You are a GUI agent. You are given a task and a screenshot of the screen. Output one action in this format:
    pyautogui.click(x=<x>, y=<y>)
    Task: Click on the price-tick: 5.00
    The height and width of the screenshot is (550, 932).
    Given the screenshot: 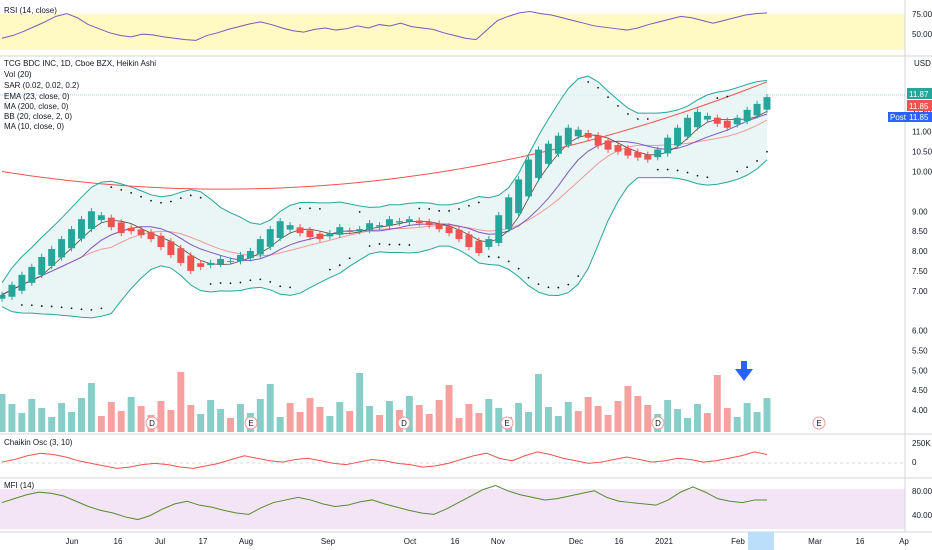 What is the action you would take?
    pyautogui.click(x=920, y=370)
    